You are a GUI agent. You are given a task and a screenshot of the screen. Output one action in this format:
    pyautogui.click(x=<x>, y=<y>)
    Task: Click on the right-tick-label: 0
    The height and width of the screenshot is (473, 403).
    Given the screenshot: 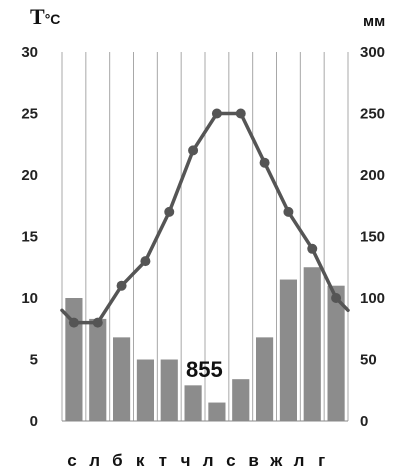 What is the action you would take?
    pyautogui.click(x=364, y=421)
    